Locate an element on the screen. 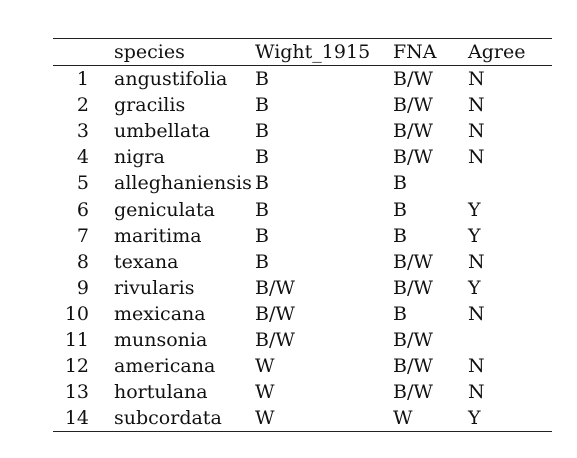  row-index-cell: 1 is located at coordinates (82, 79).